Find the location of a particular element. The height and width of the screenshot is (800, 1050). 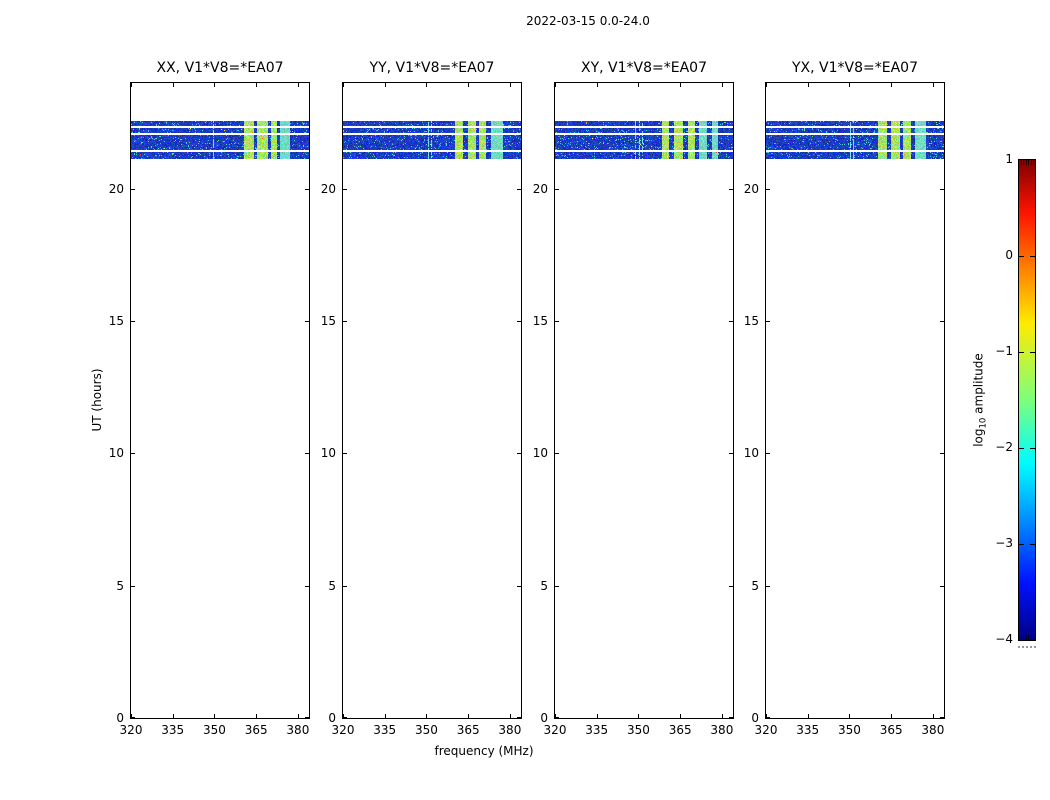

colorbar-gradient is located at coordinates (1027, 400).